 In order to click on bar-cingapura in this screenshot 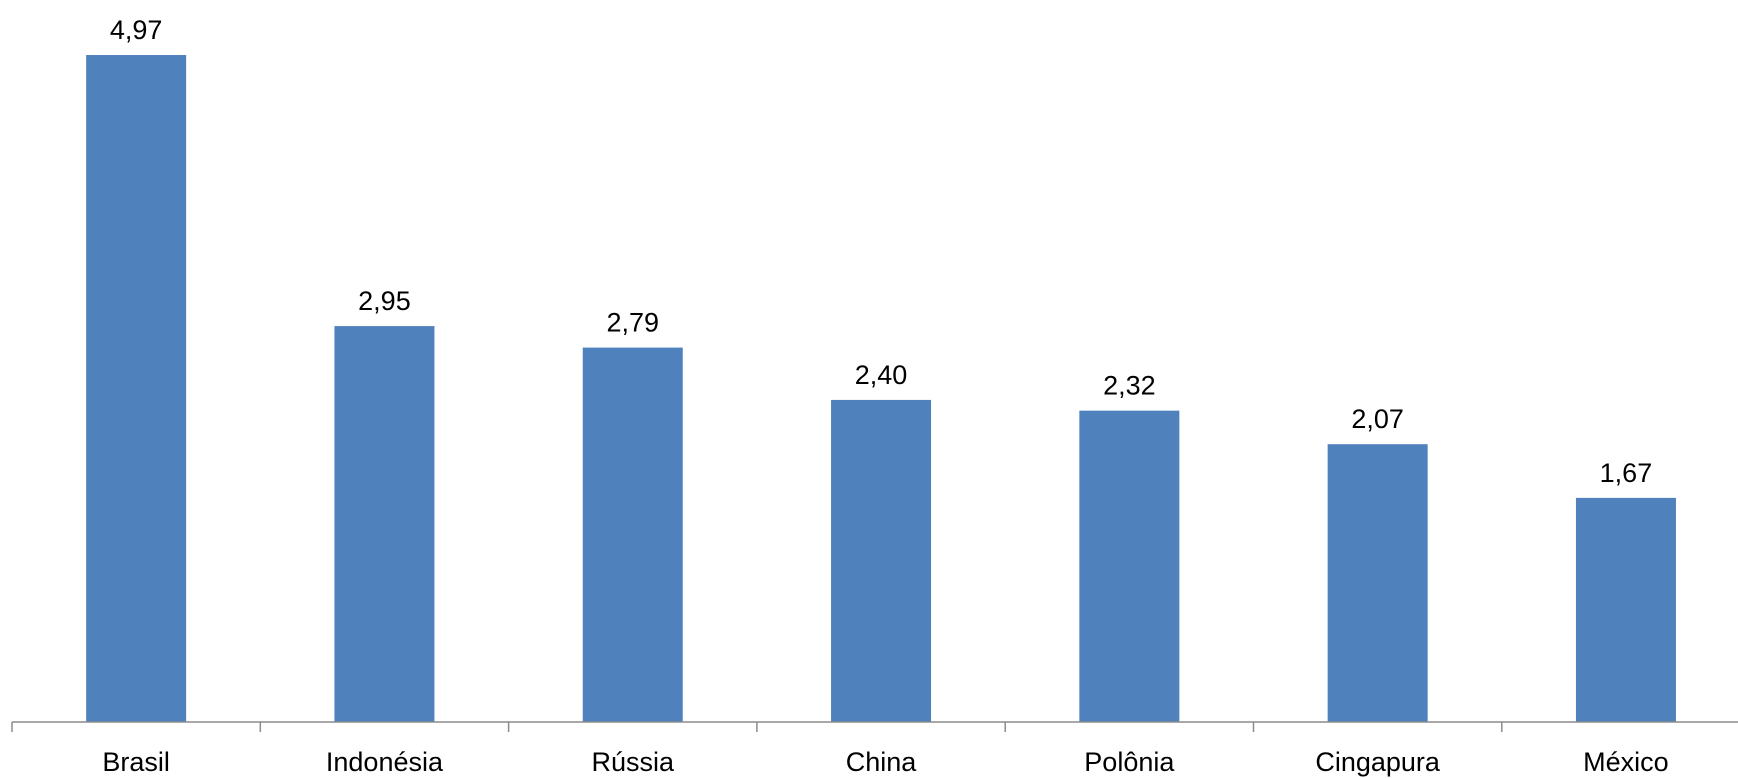, I will do `click(1377, 583)`.